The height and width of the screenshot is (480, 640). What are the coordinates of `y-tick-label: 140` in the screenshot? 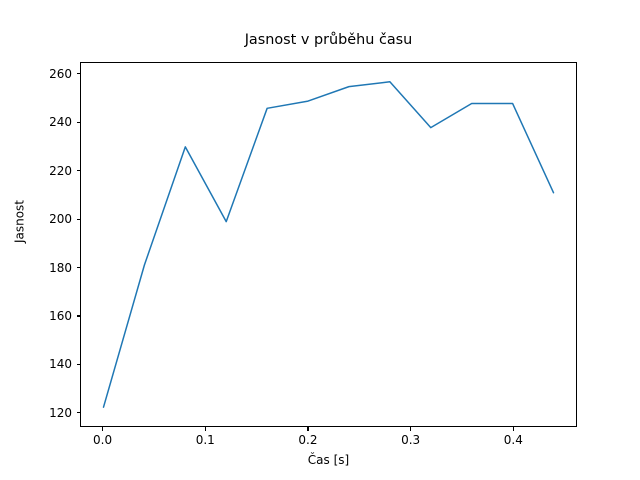 It's located at (60, 364).